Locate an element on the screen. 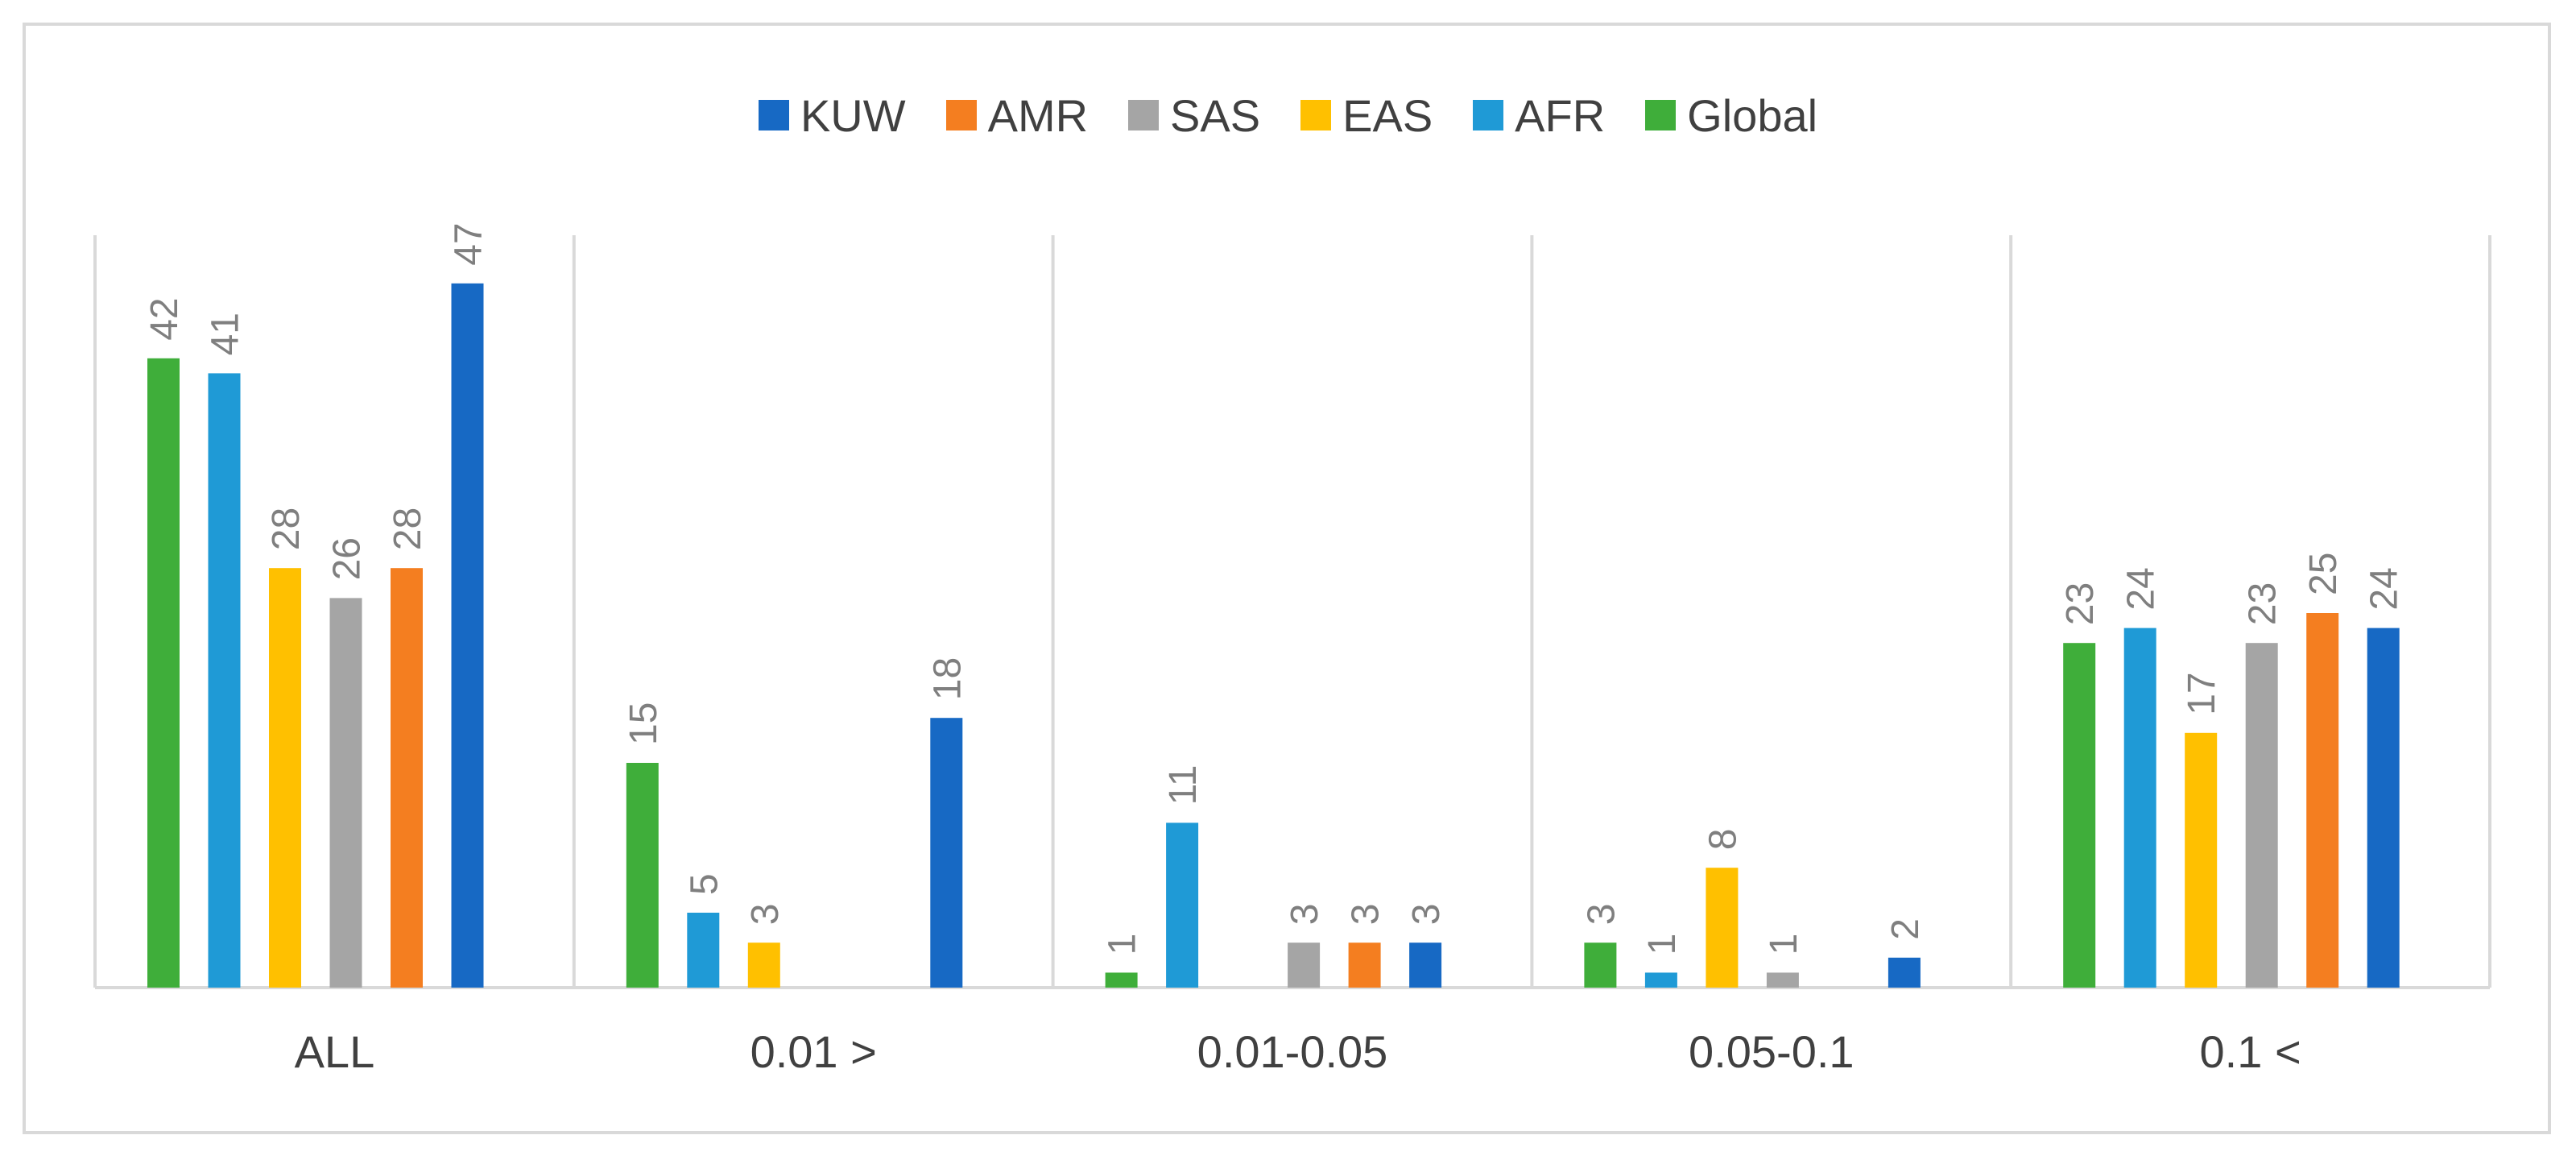  legend-item-eas: EAS is located at coordinates (1366, 115).